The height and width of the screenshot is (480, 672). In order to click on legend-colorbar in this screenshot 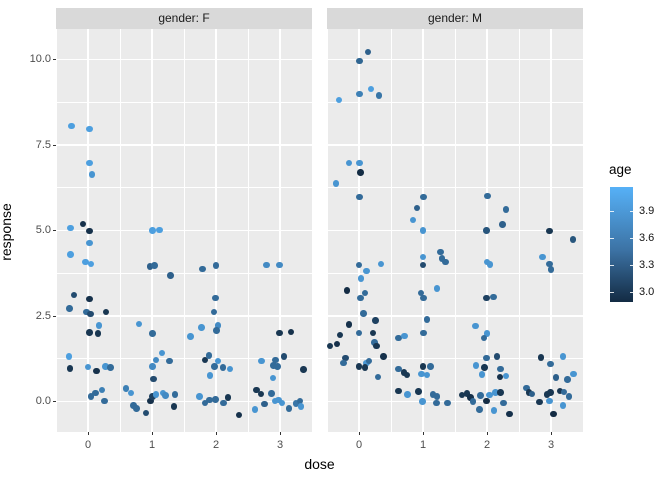, I will do `click(621, 244)`.